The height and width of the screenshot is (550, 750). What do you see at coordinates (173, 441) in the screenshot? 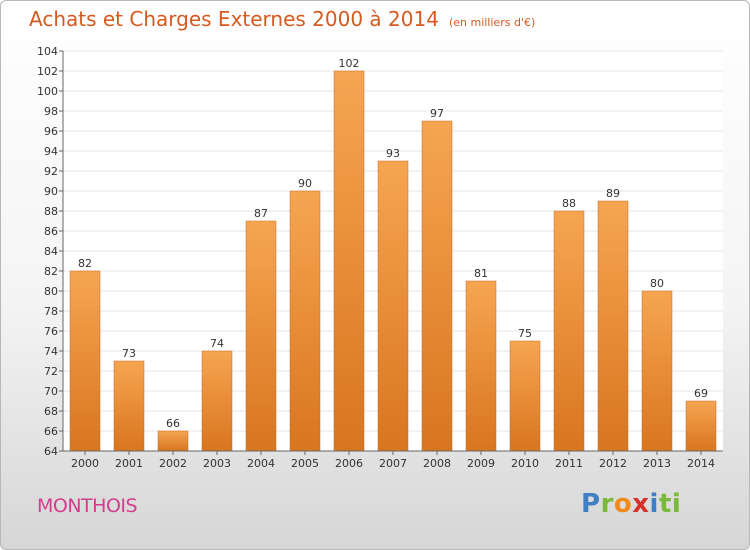
I see `bar-2002` at bounding box center [173, 441].